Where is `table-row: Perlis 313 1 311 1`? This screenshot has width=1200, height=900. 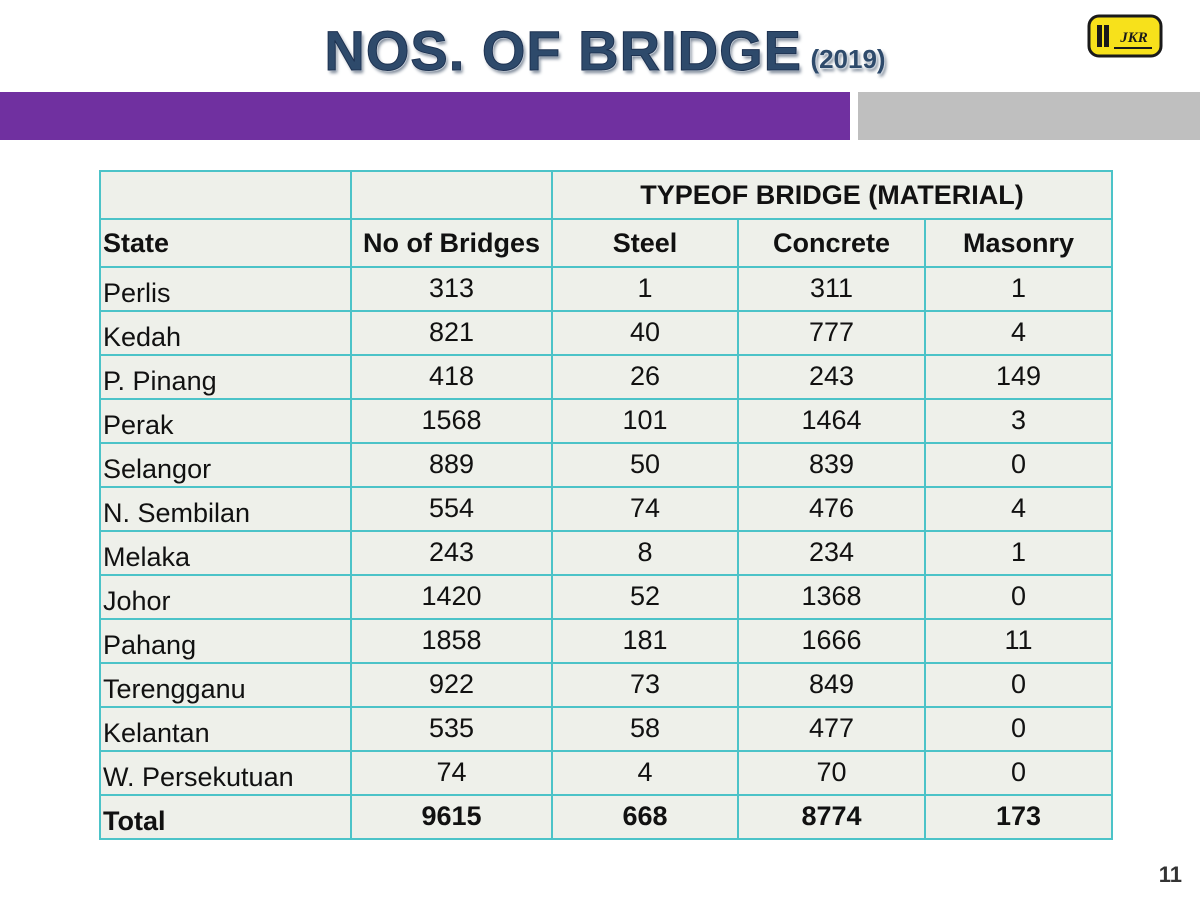
table-row: Perlis 313 1 311 1 is located at coordinates (606, 289).